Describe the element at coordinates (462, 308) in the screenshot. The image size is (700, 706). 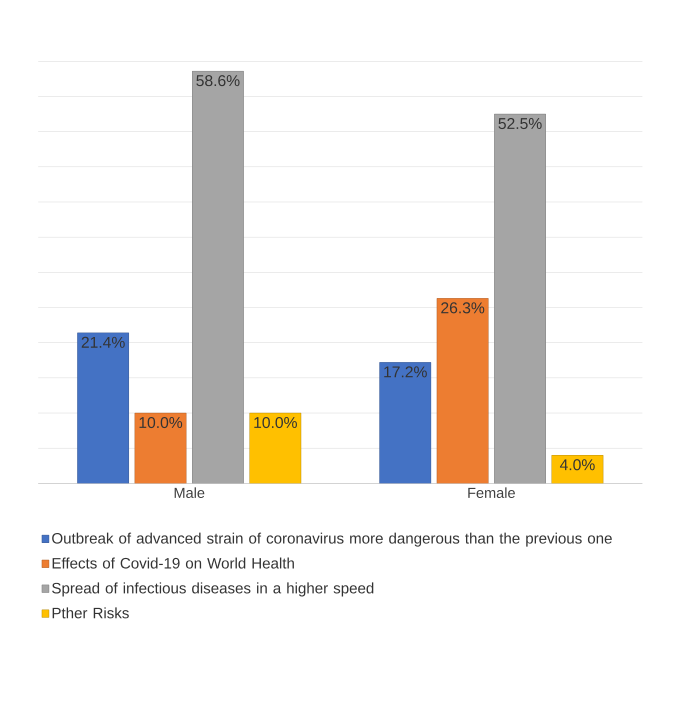
I see `data-label: 26.3%` at that location.